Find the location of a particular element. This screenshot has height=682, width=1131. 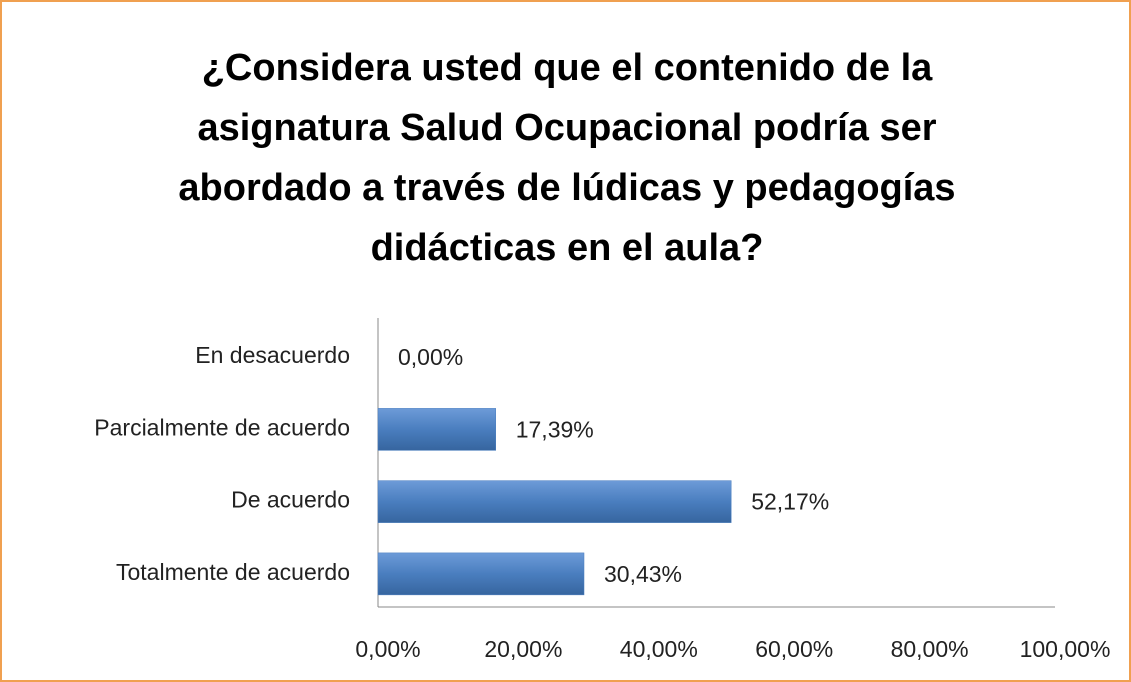

data-label: 30,43% is located at coordinates (643, 574).